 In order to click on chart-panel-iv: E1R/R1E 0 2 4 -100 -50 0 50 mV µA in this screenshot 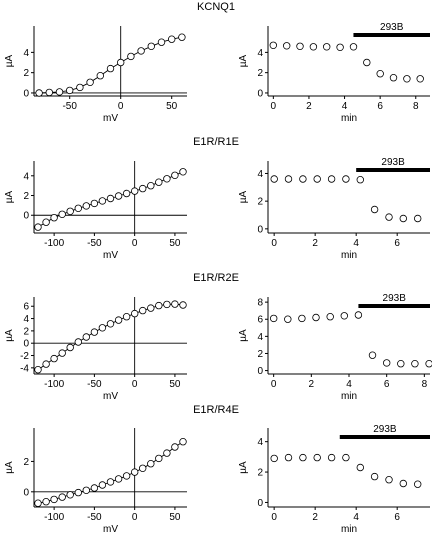, I will do `click(121, 198)`.